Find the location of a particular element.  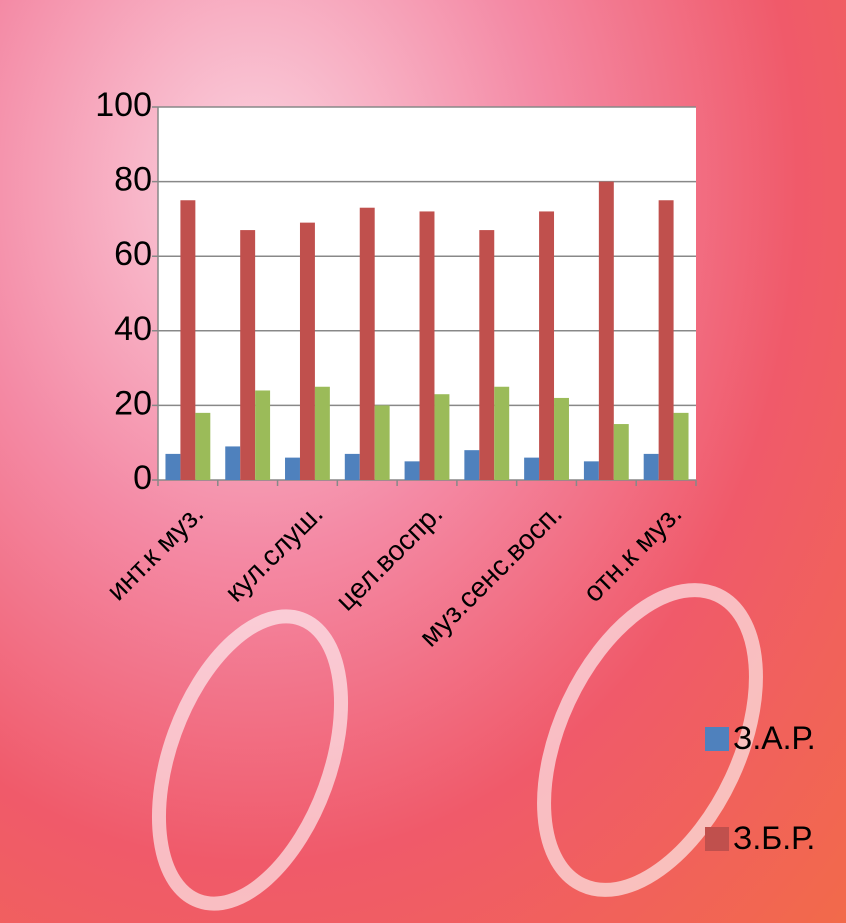

legend-label: З.Б.Р. is located at coordinates (774, 838).